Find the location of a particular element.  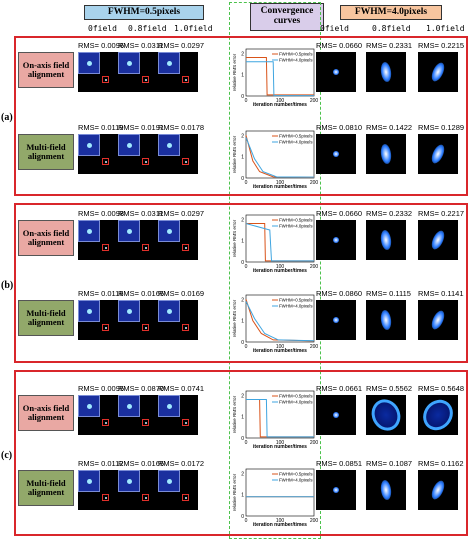

rms-value: RMS= 0.0870 is located at coordinates (141, 388).